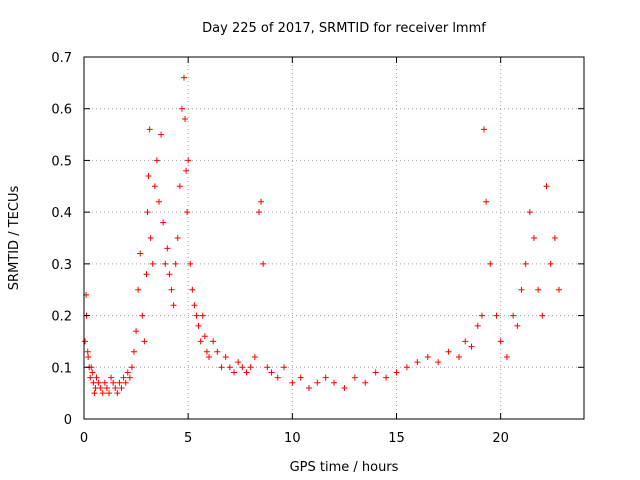 The width and height of the screenshot is (640, 480). Describe the element at coordinates (500, 438) in the screenshot. I see `x-tick-label: 20` at that location.